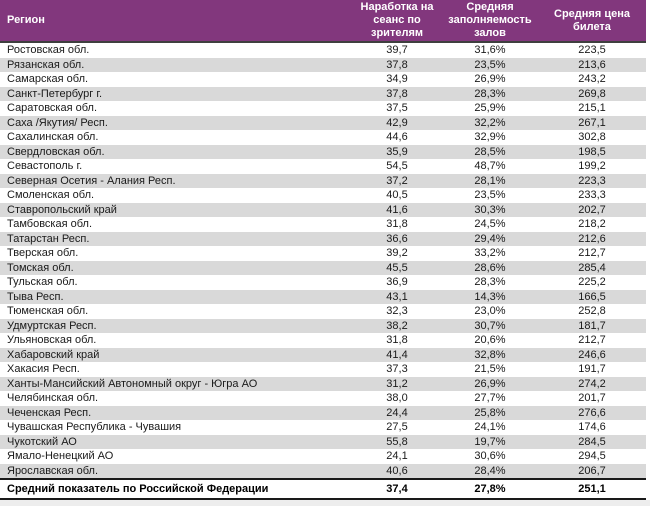 This screenshot has height=506, width=650. I want to click on column-header-per-session: Наработка на сеанс по зрителям, so click(397, 21).